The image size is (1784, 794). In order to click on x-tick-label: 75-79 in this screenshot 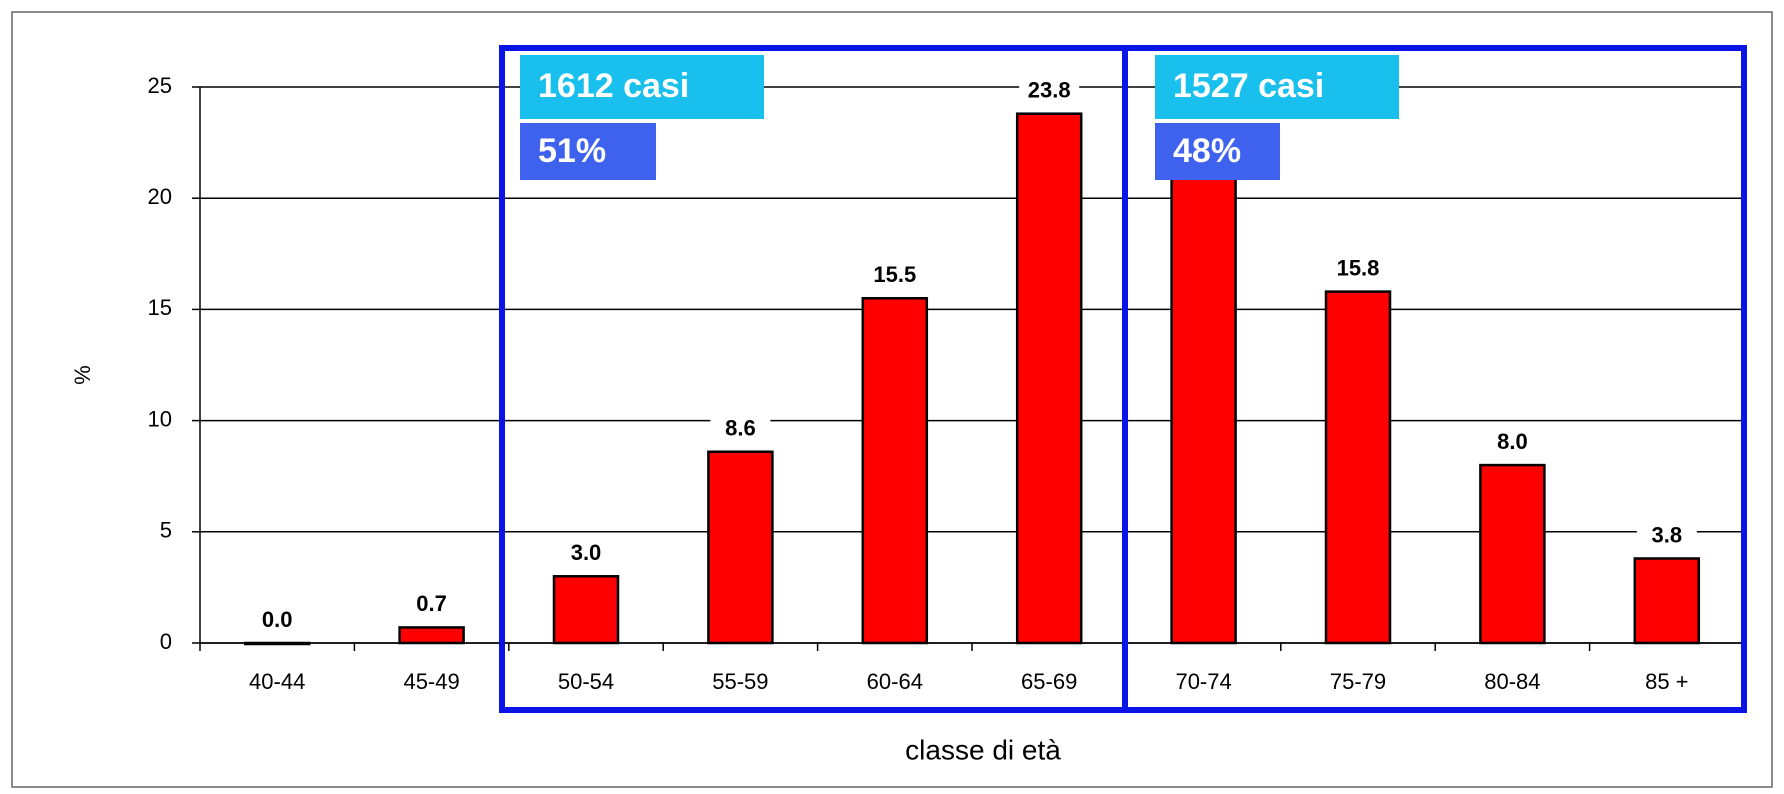, I will do `click(1358, 681)`.